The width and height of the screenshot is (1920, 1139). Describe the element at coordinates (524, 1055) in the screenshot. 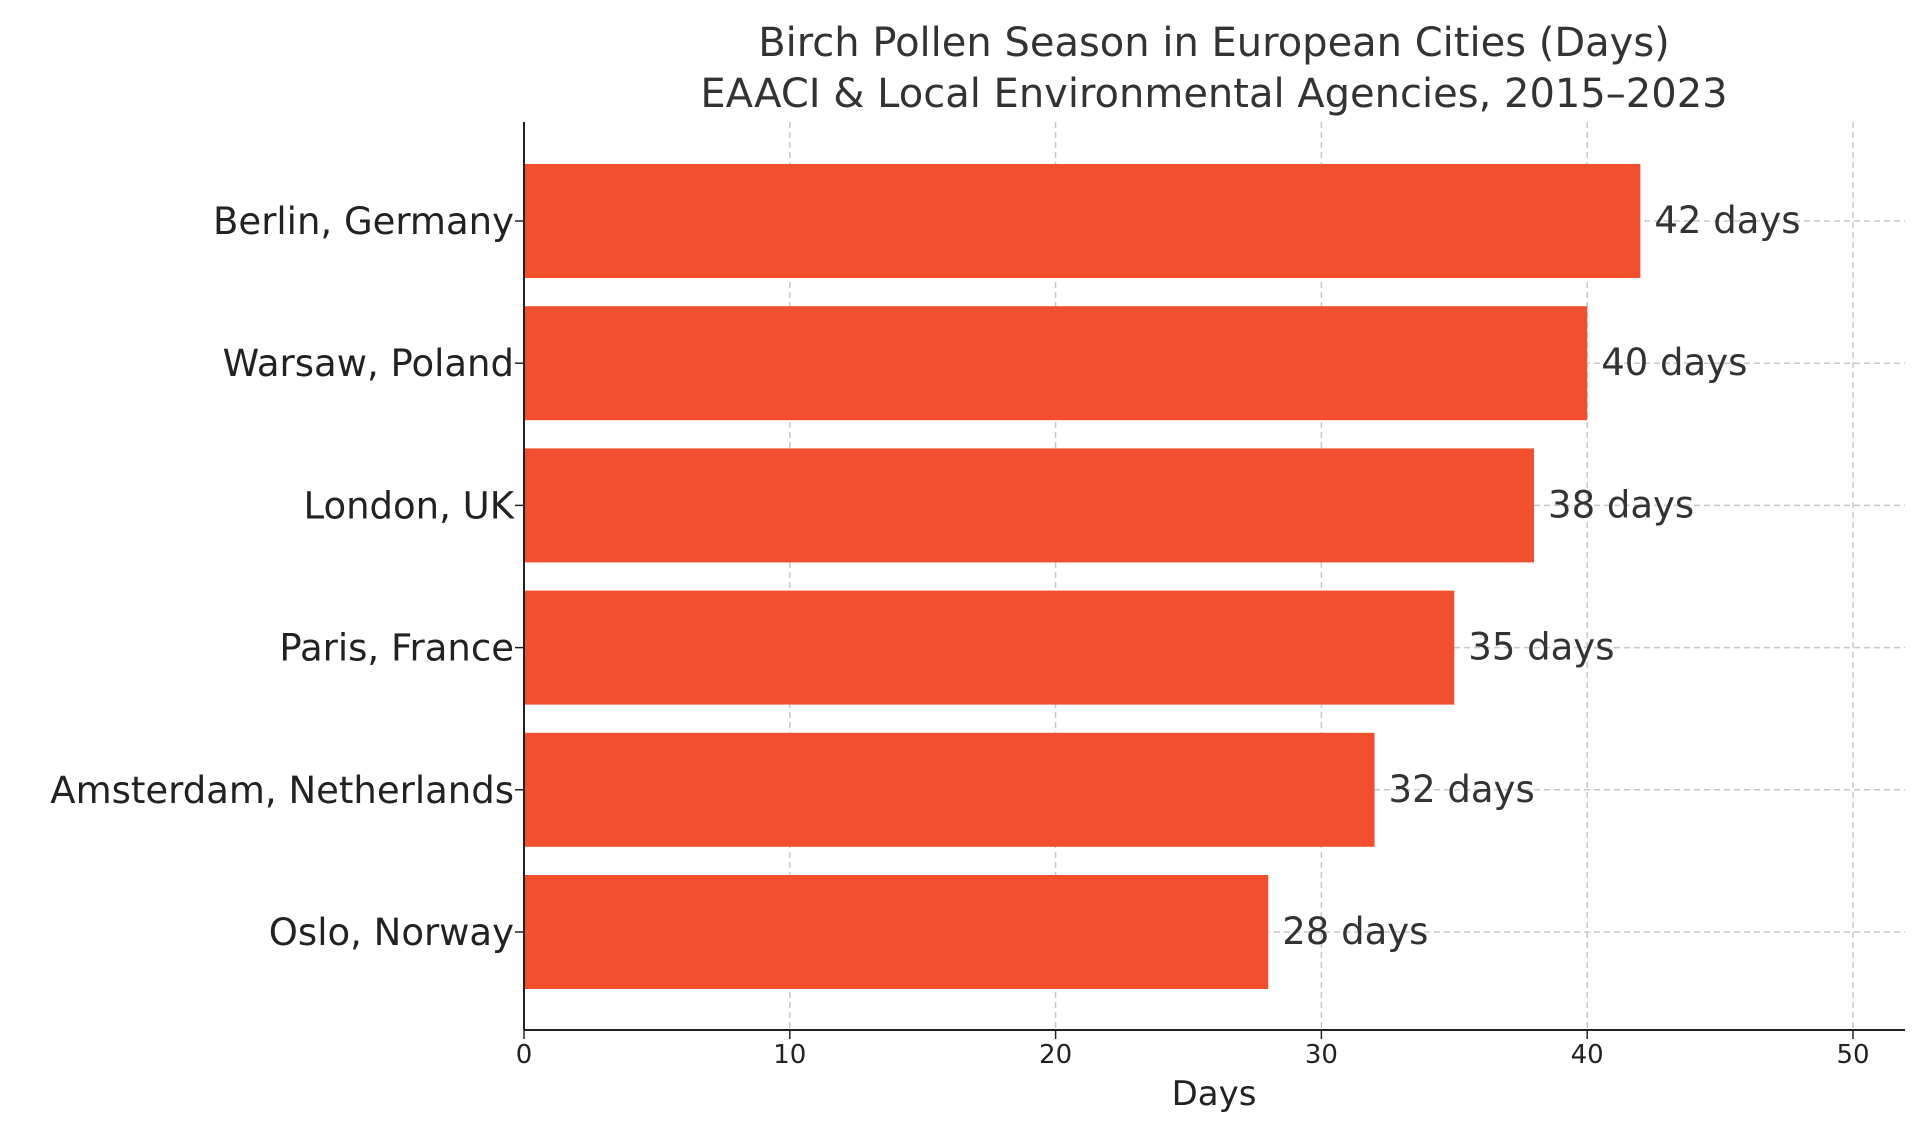

I see `x-tick-label: 0` at that location.